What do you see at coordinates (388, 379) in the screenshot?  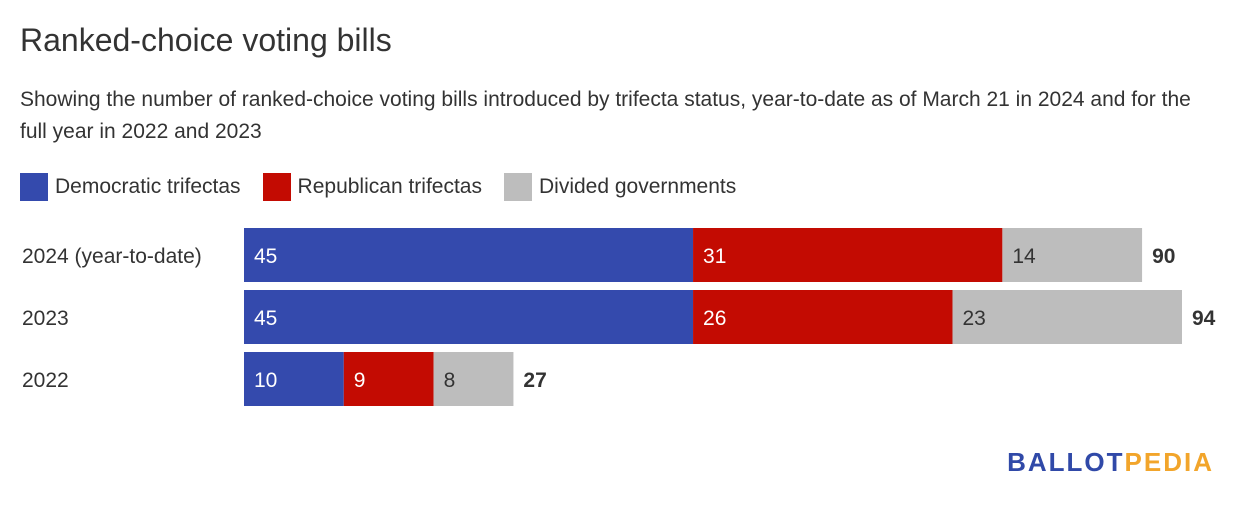 I see `bar-republican-trifectas-2022` at bounding box center [388, 379].